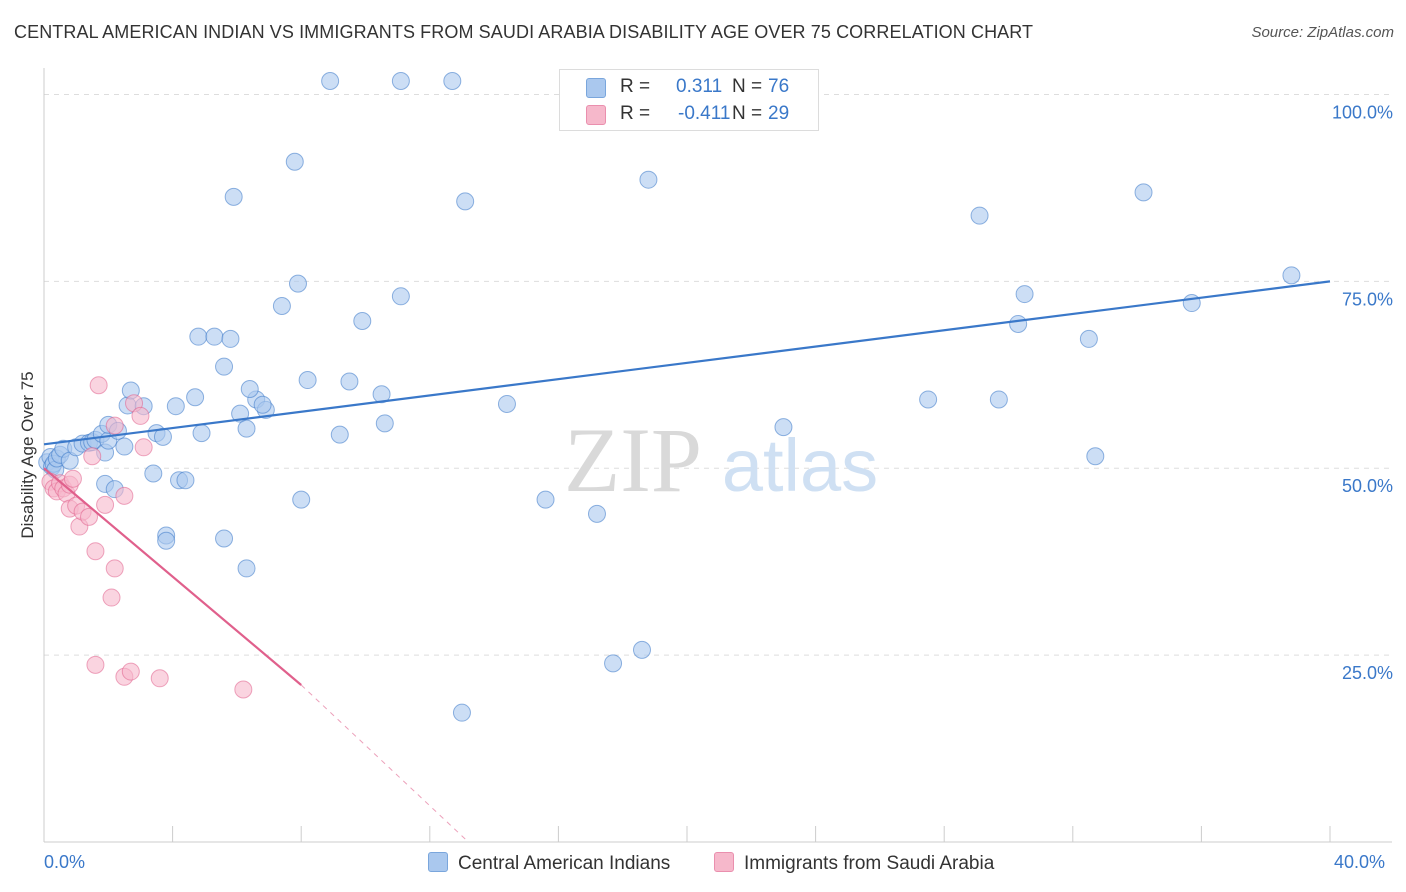  What do you see at coordinates (800, 465) in the screenshot?
I see `watermark-atlas: atlas` at bounding box center [800, 465].